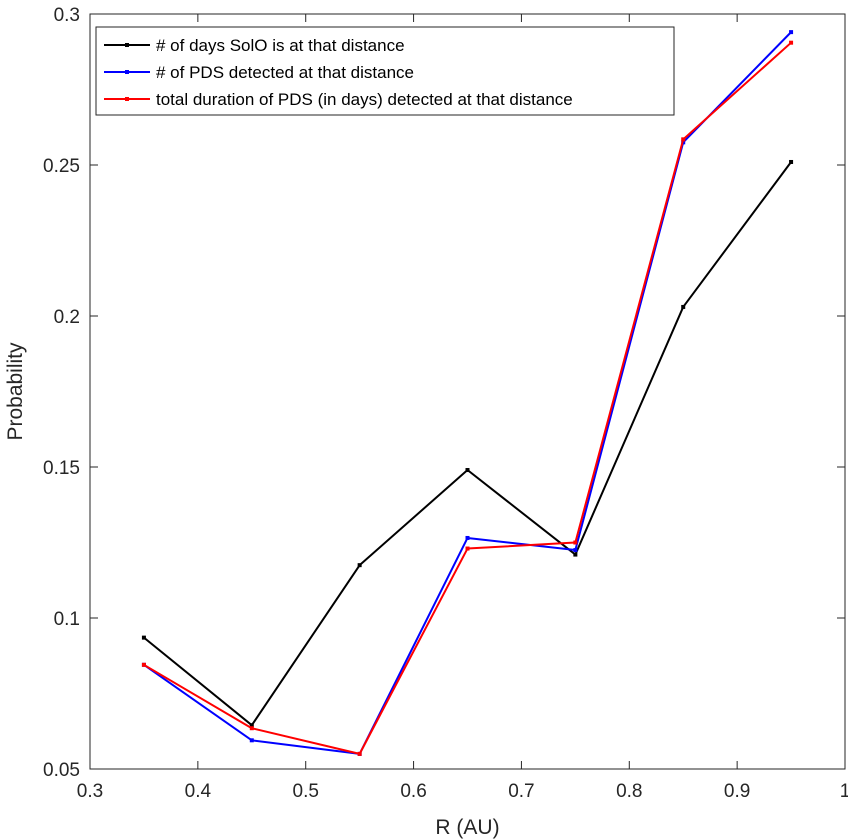  Describe the element at coordinates (61, 166) in the screenshot. I see `y-tick-label: 0.25` at that location.